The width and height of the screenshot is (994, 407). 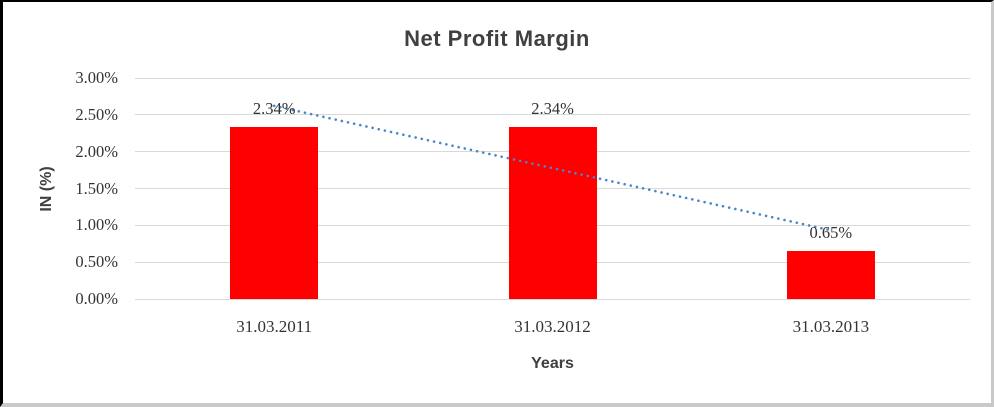 I want to click on y-tick-label: 1.50%, so click(x=96, y=188).